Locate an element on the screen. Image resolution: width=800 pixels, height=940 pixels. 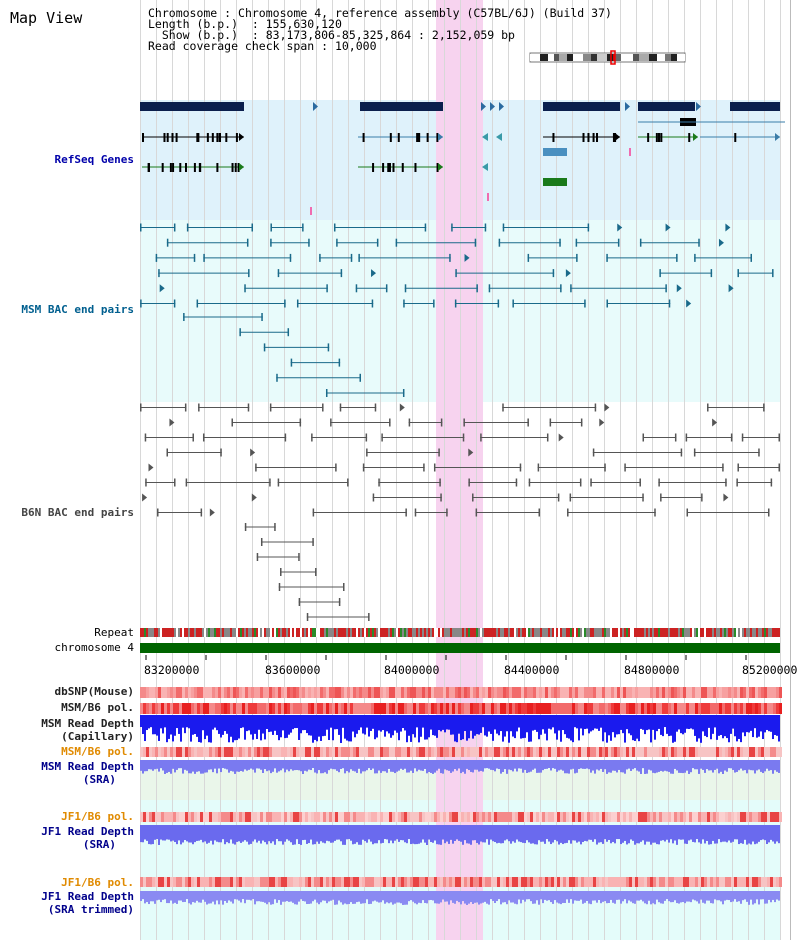
track-label-msm-depth-capillary: MSM Read Depth (Capillary) is located at coordinates (67, 730).